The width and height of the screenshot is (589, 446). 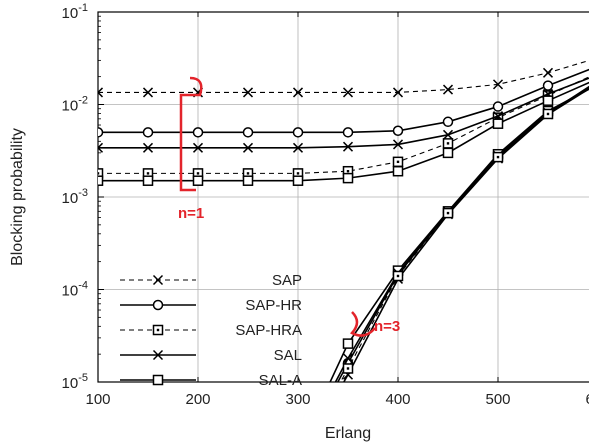 I want to click on legend-label: SAP-HRA, so click(x=268, y=330).